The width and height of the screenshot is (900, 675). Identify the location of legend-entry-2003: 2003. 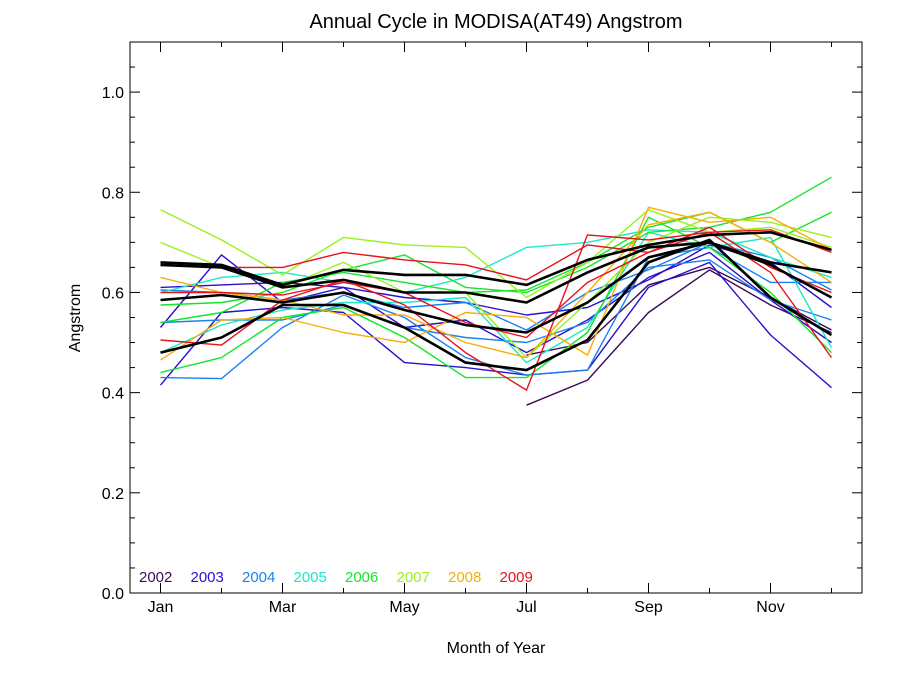
(207, 577).